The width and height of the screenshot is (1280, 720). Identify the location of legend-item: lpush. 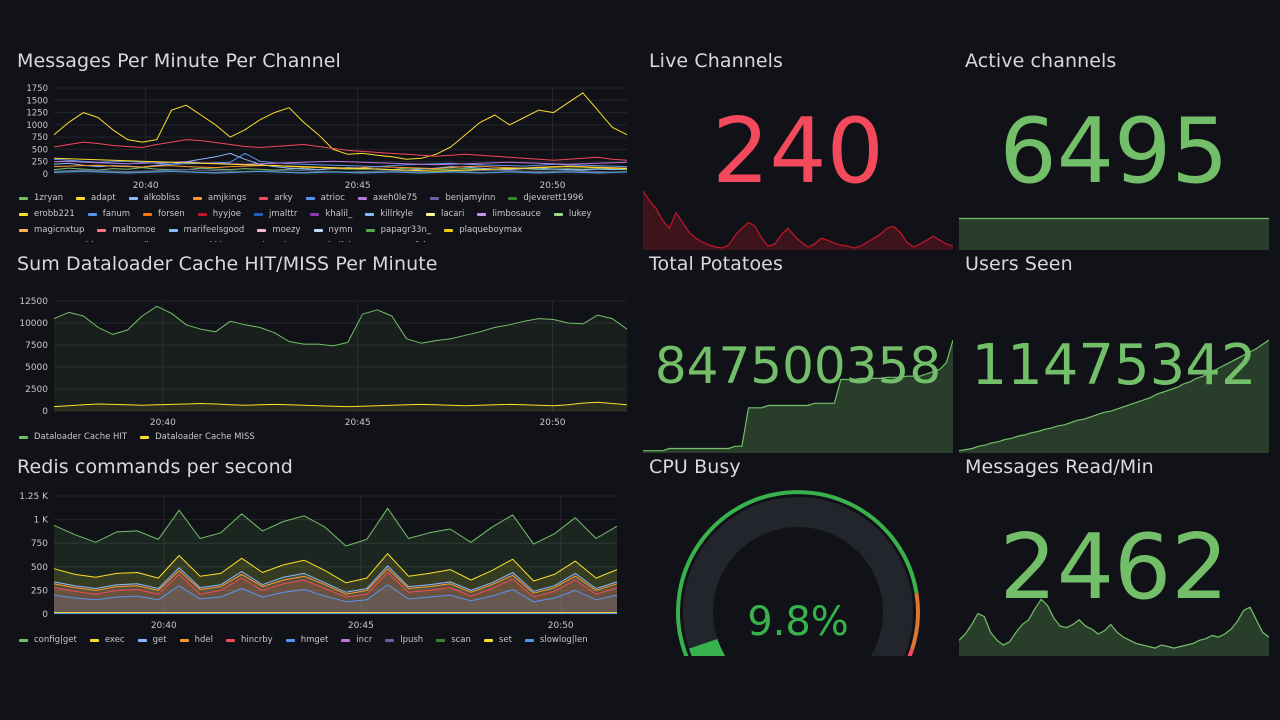
(404, 640).